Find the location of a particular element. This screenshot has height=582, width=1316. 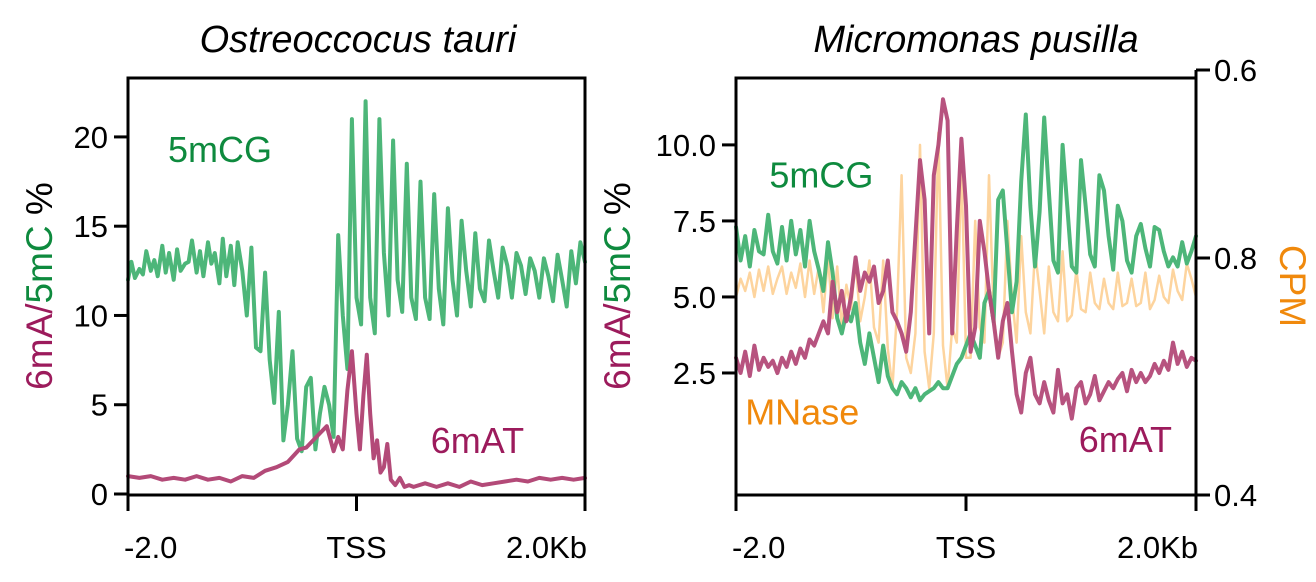

y2-axis-label: CPM is located at coordinates (1292, 286).